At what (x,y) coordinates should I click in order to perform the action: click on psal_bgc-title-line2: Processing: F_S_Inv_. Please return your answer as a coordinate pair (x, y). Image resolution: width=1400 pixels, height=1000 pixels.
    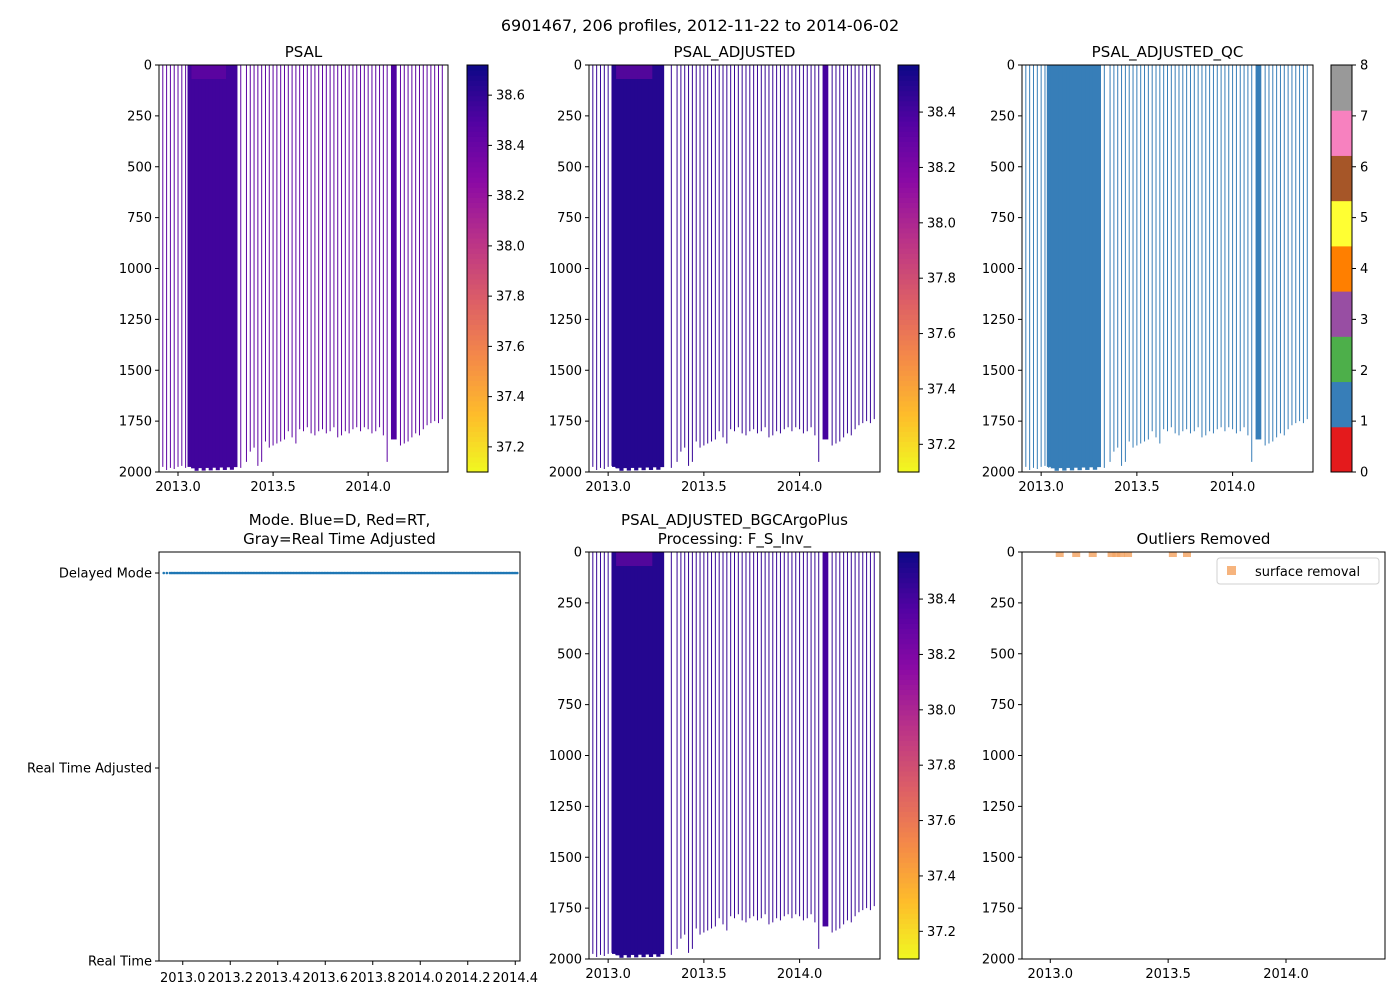
    Looking at the image, I should click on (735, 539).